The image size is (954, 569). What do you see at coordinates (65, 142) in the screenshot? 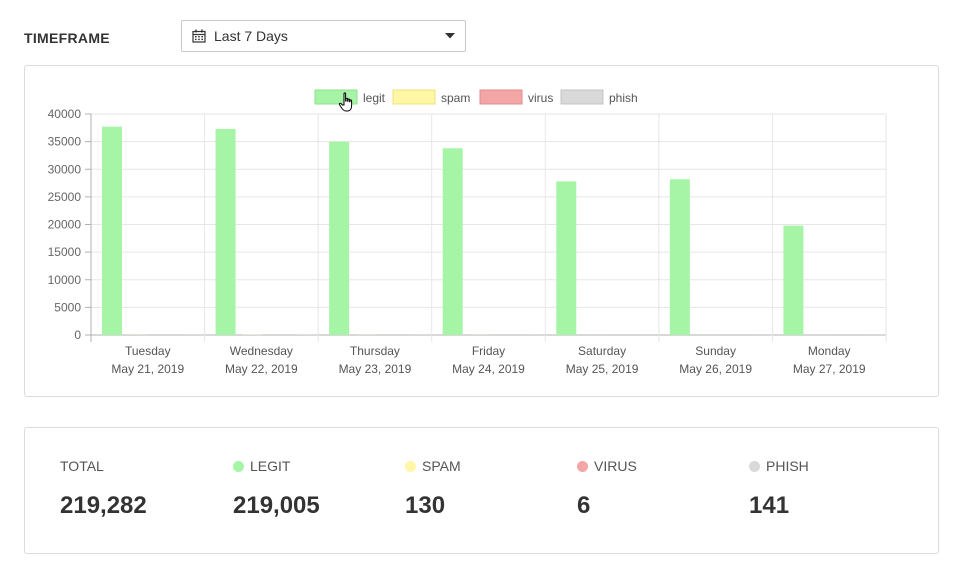
I see `y-tick-label: 35000` at bounding box center [65, 142].